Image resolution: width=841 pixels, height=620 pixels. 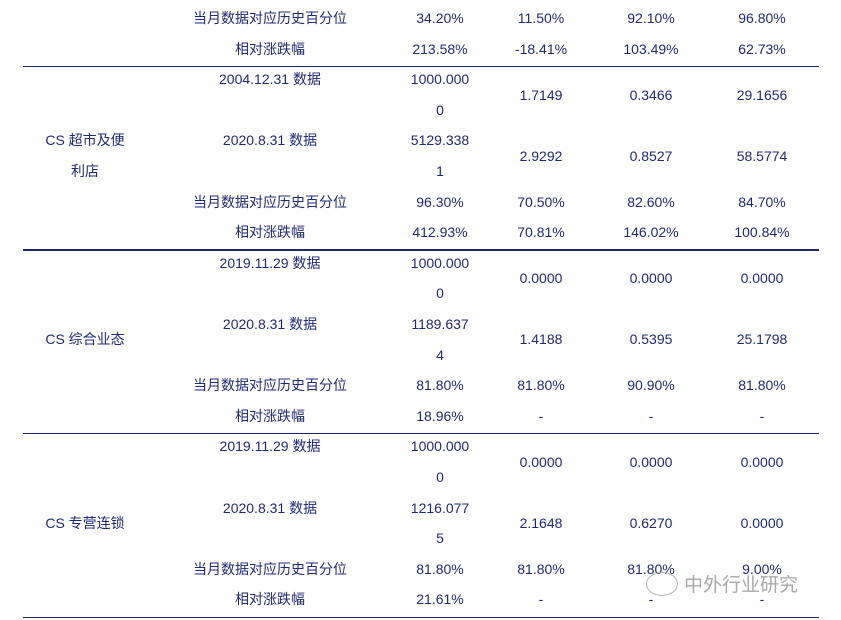 What do you see at coordinates (651, 201) in the screenshot?
I see `cell-value: 82.60%` at bounding box center [651, 201].